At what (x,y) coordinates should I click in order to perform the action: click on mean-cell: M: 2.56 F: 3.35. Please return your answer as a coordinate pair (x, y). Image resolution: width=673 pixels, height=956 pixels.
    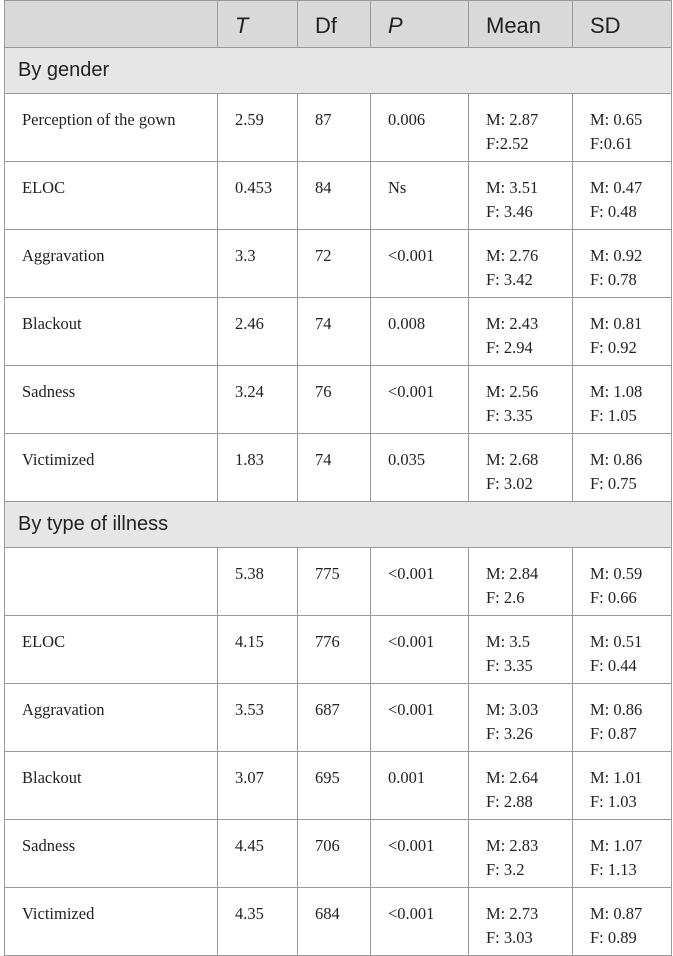
    Looking at the image, I should click on (520, 399).